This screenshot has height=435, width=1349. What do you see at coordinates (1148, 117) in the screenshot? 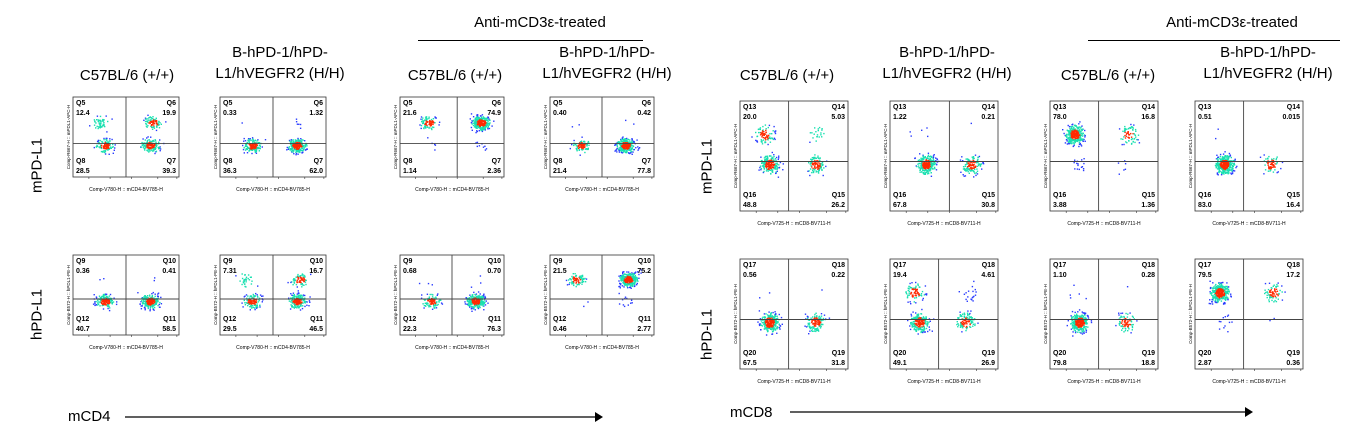
I see `quadrant-percent: 16.8` at bounding box center [1148, 117].